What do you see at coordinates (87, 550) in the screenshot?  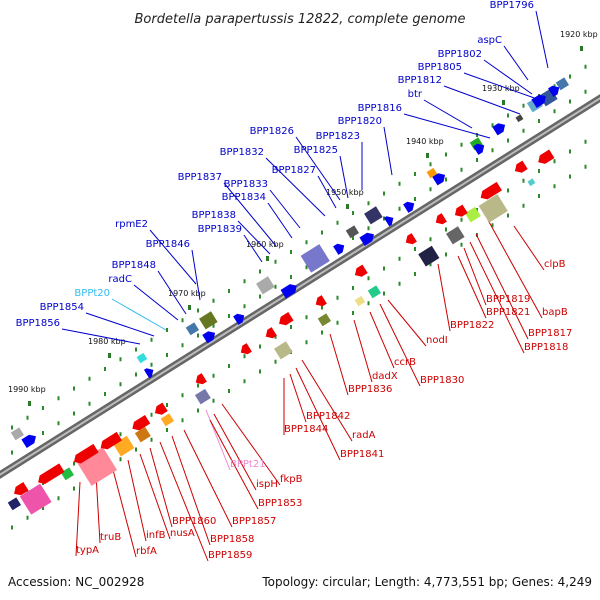 I see `gene-label-typa: typA` at bounding box center [87, 550].